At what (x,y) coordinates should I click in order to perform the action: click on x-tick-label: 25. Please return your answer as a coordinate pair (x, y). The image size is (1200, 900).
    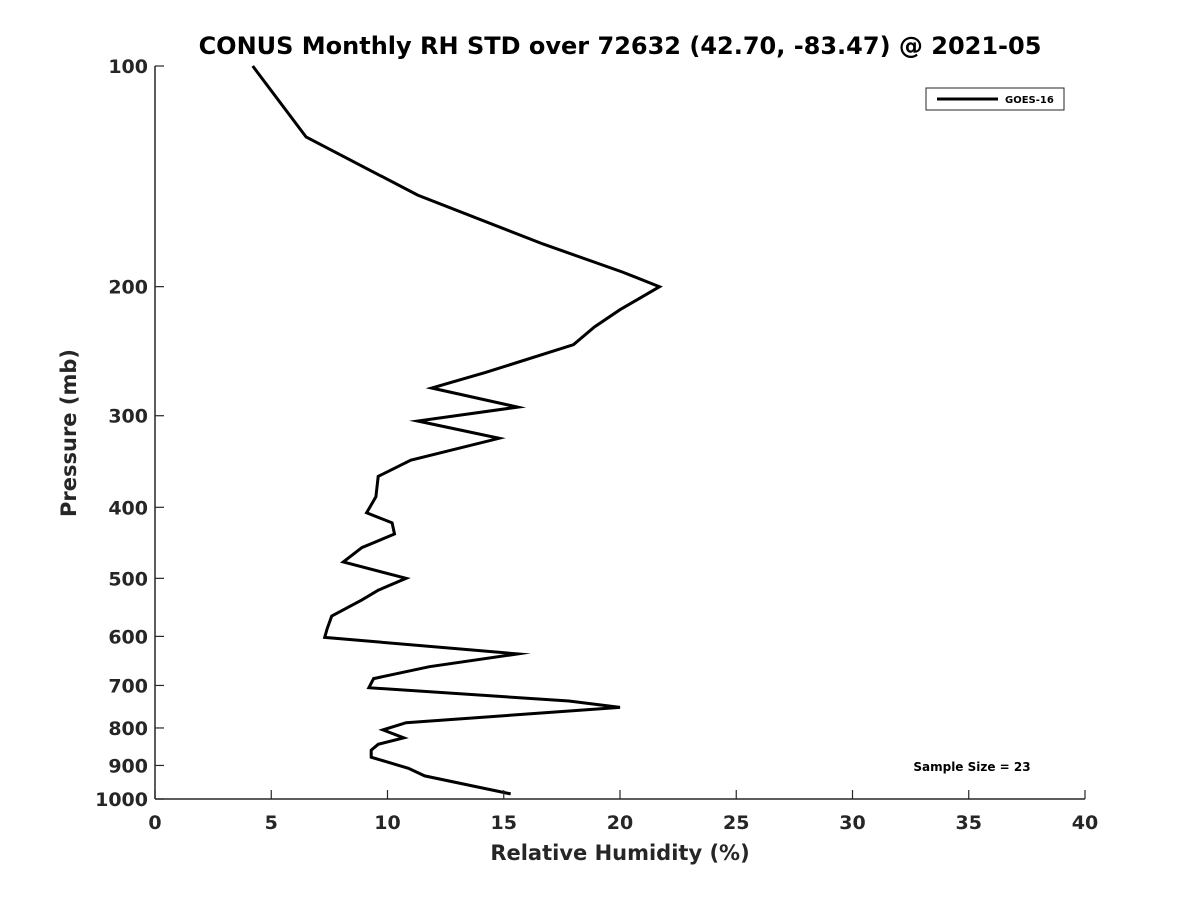
    Looking at the image, I should click on (736, 823).